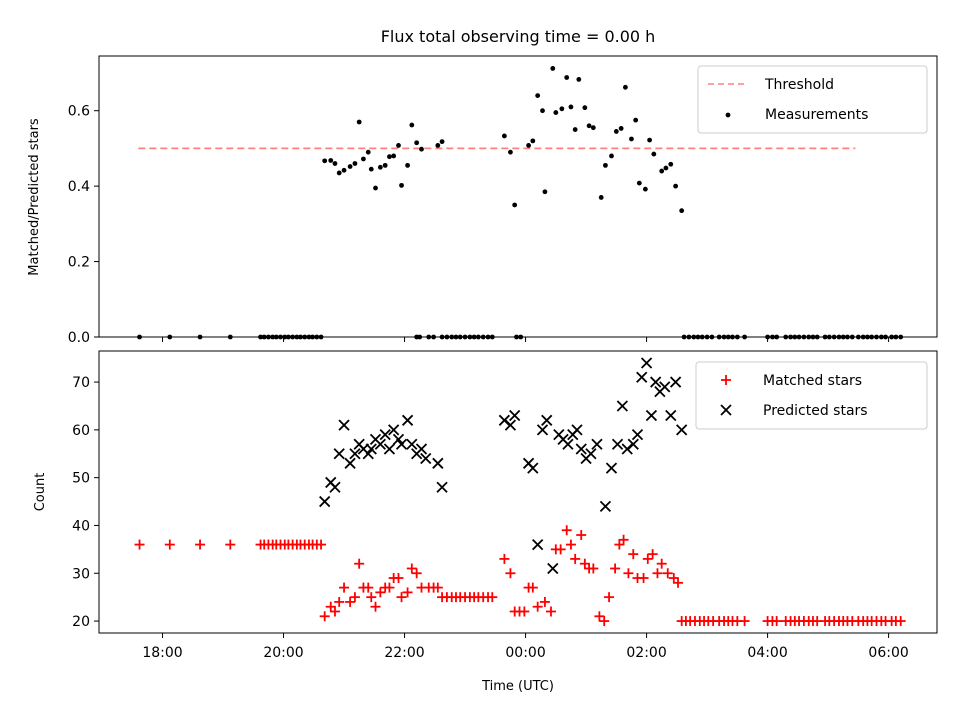 The image size is (960, 720). What do you see at coordinates (812, 99) in the screenshot?
I see `top-legend: Threshold Measurements` at bounding box center [812, 99].